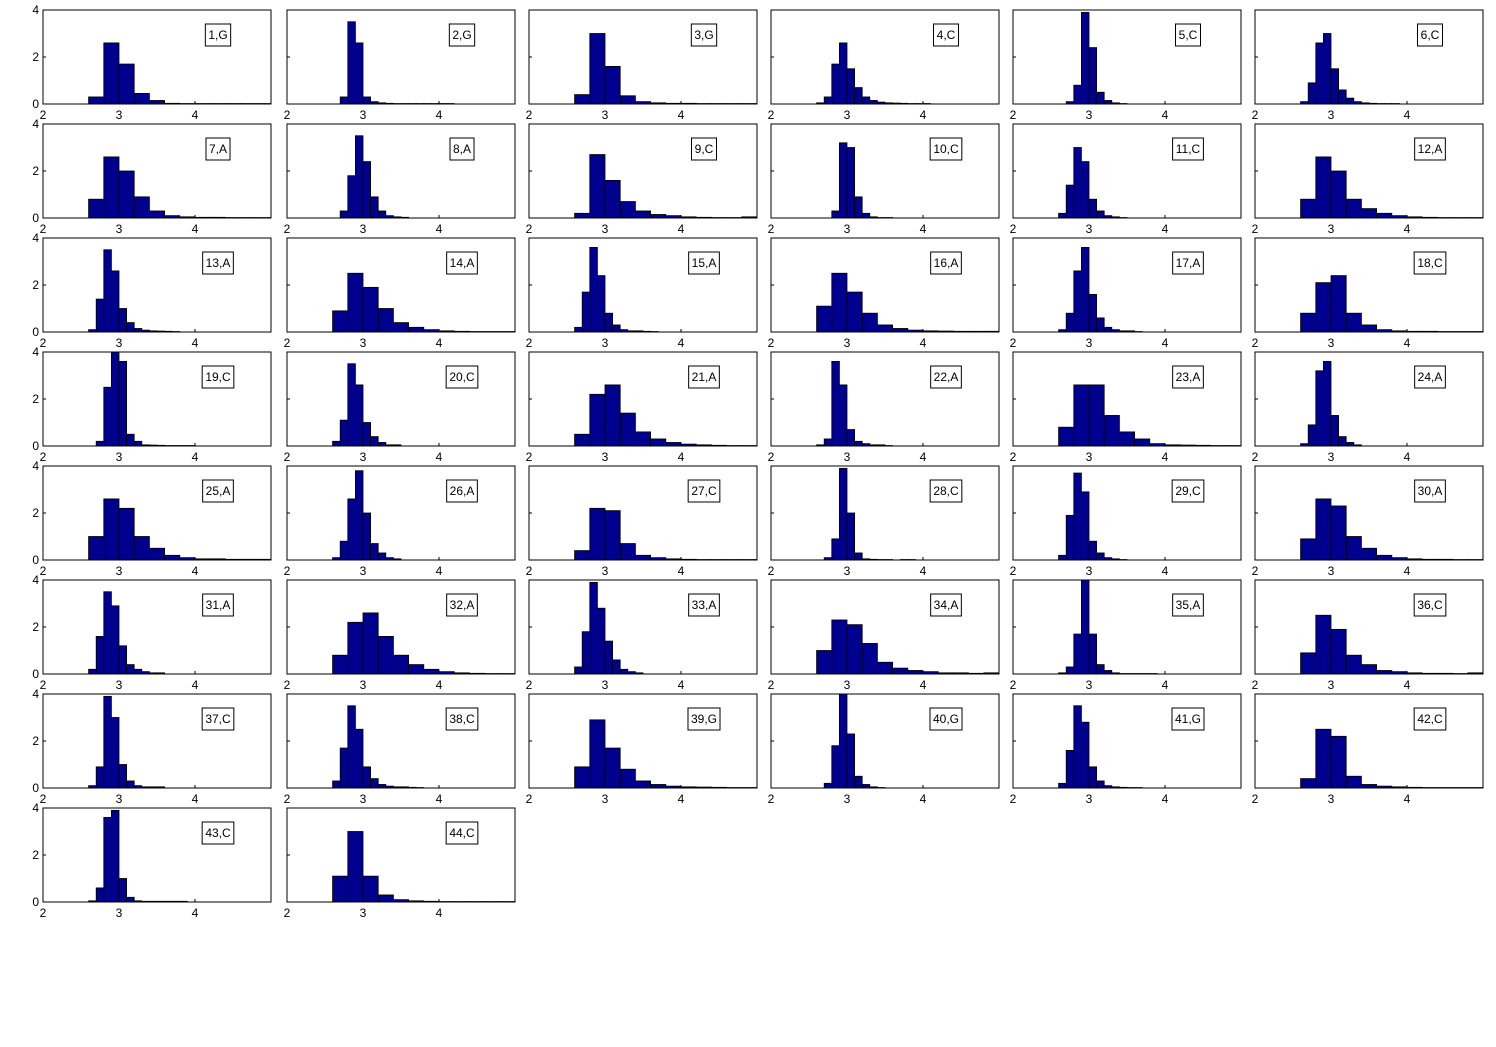 The image size is (1496, 1047). What do you see at coordinates (218, 833) in the screenshot?
I see `annotation: 43,C` at bounding box center [218, 833].